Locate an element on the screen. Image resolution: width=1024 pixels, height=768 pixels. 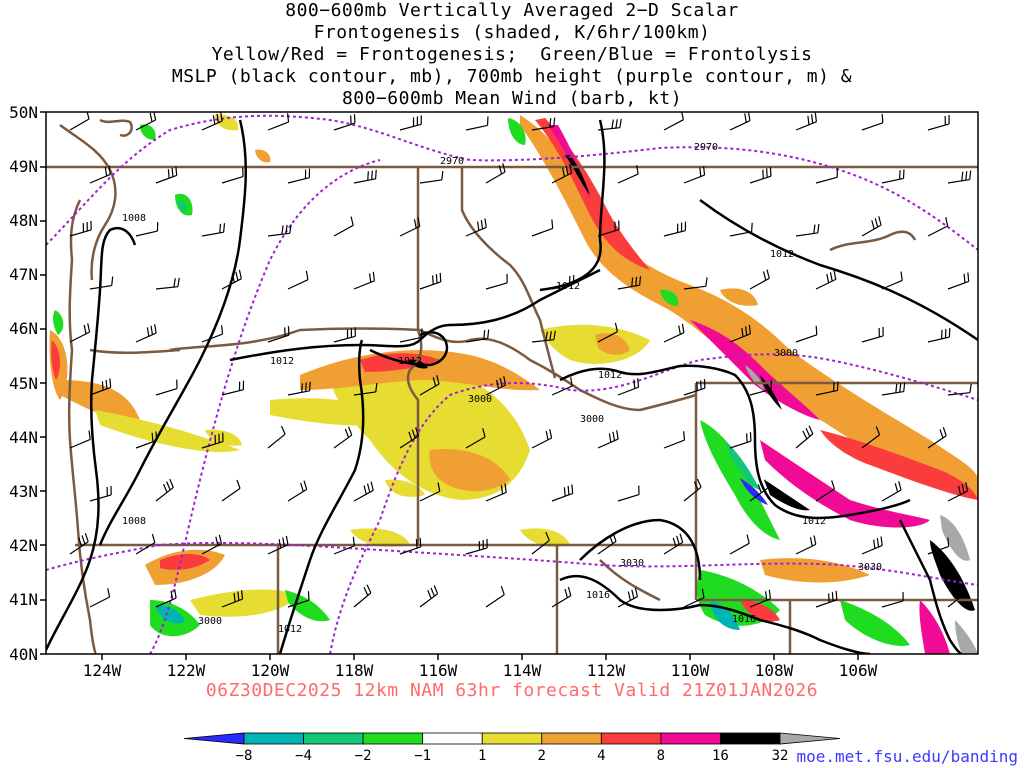
fronto-se-black is located at coordinates (787, 495).